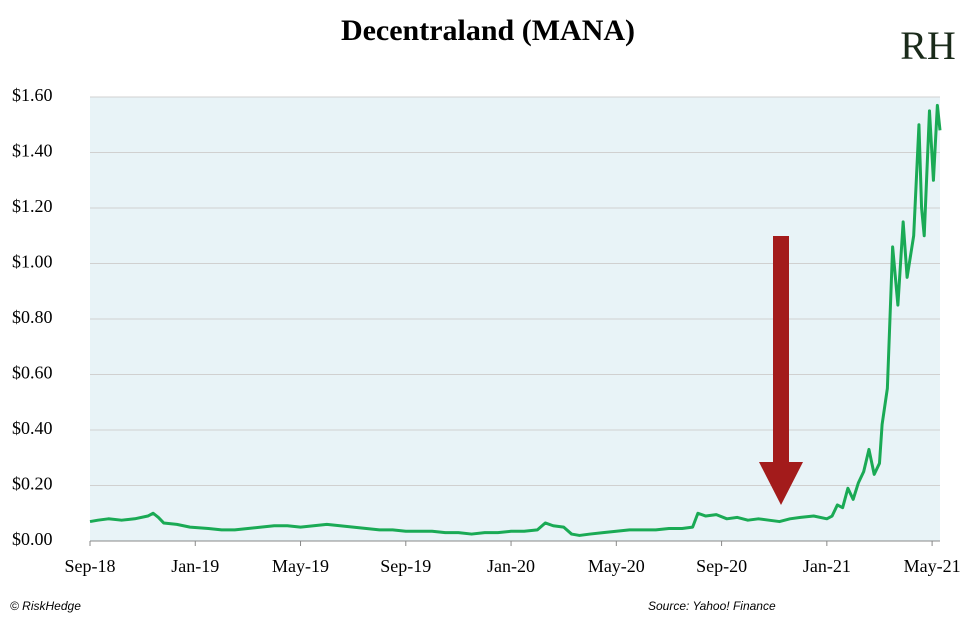  I want to click on y-tick-label: $0.80, so click(32, 317).